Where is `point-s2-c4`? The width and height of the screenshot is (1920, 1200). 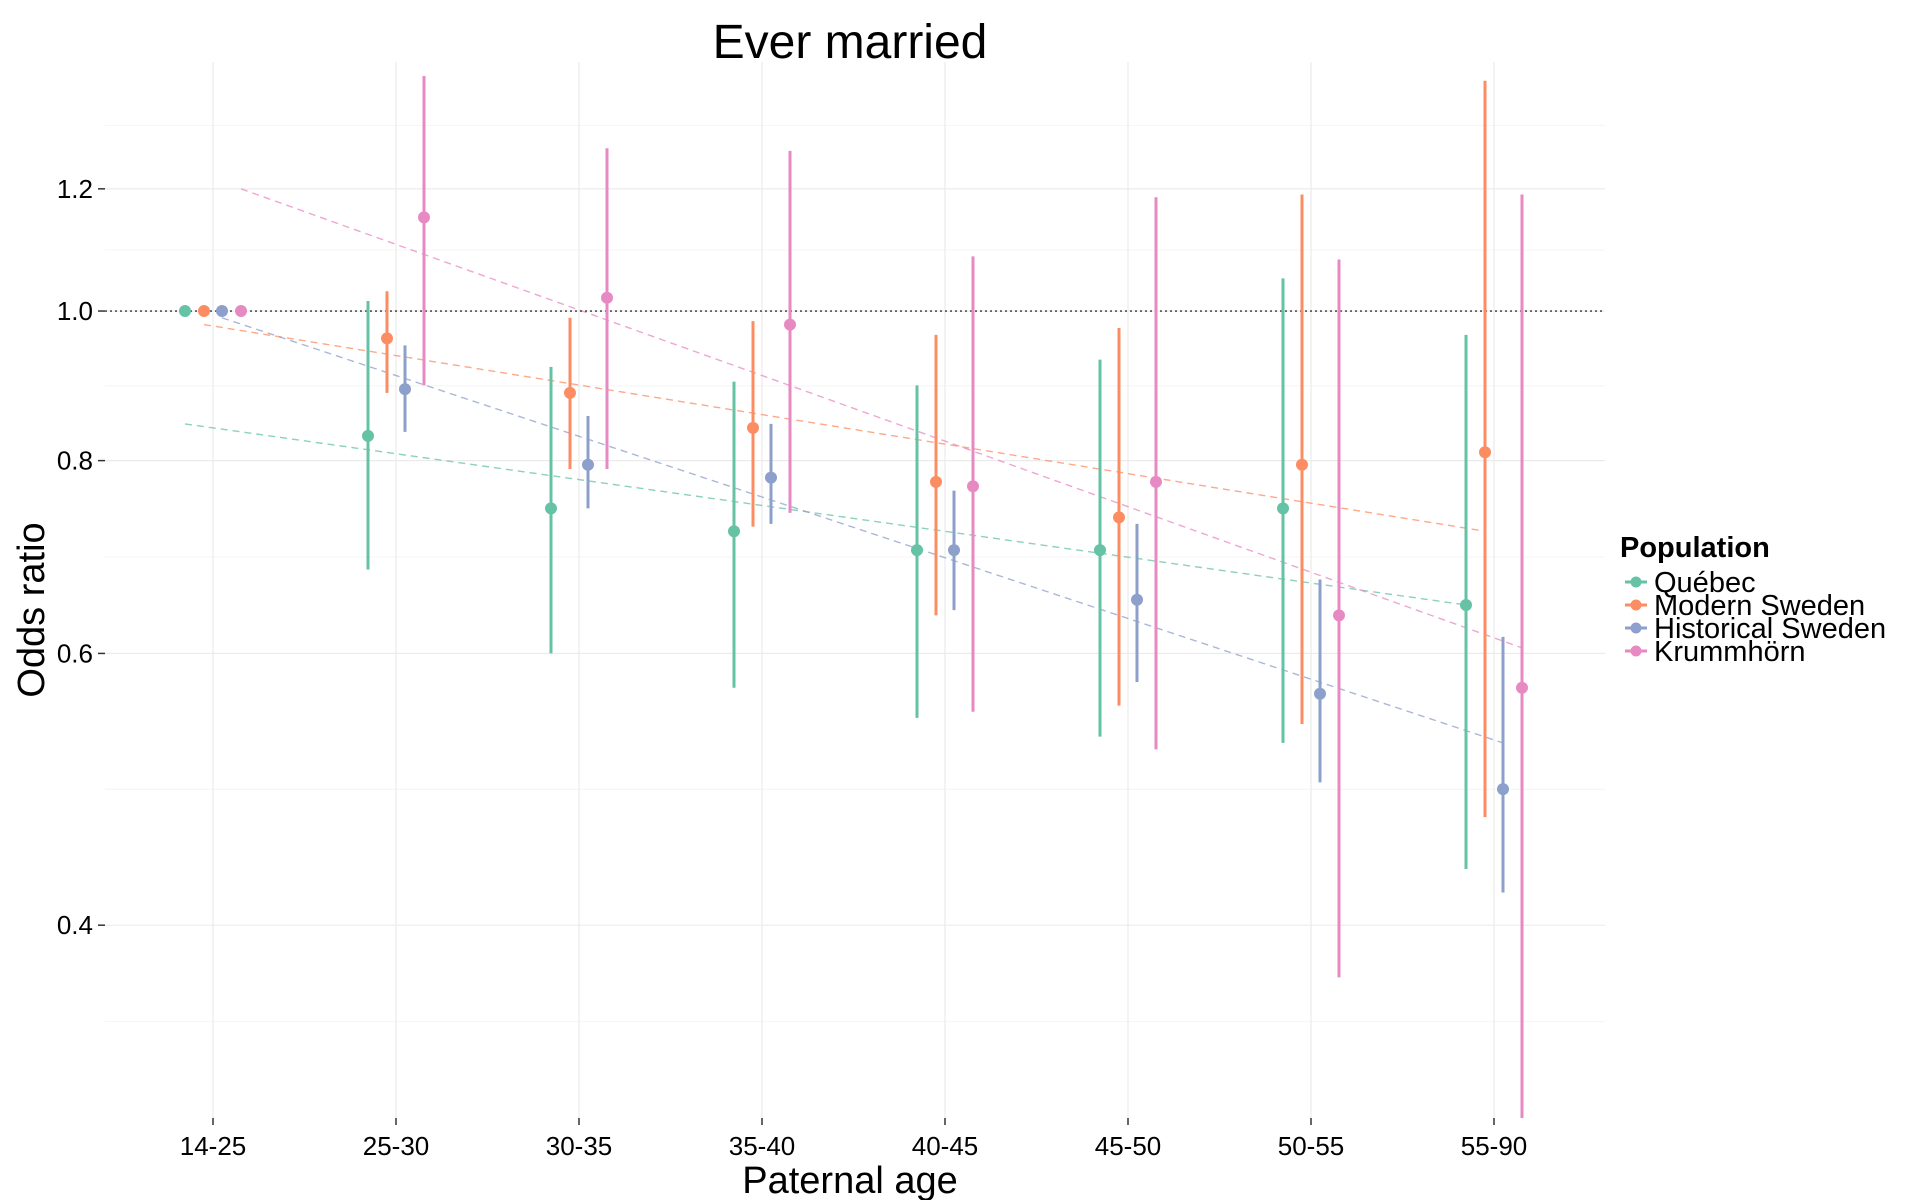 point-s2-c4 is located at coordinates (954, 550).